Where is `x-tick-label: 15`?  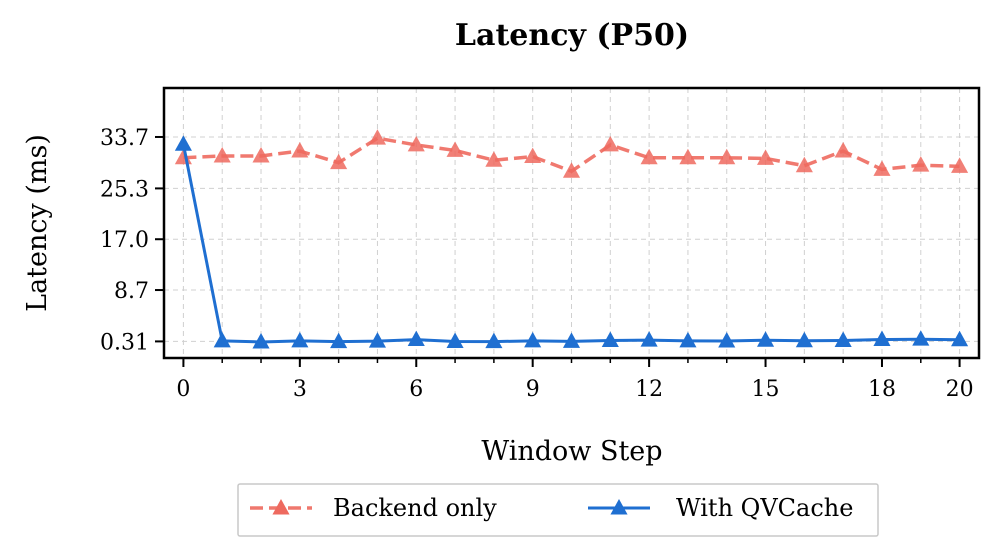
x-tick-label: 15 is located at coordinates (766, 389).